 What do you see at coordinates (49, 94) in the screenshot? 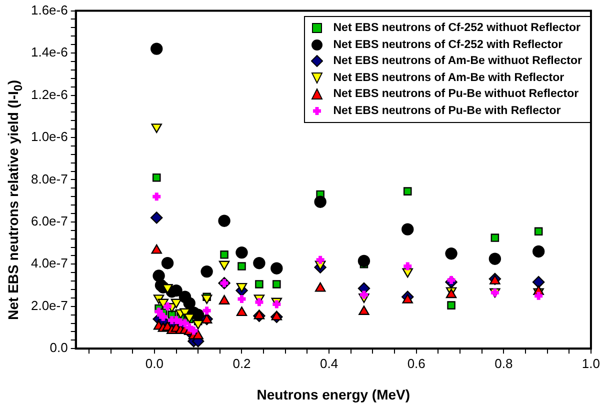
I see `y-tick-label: 1.2e-6` at bounding box center [49, 94].